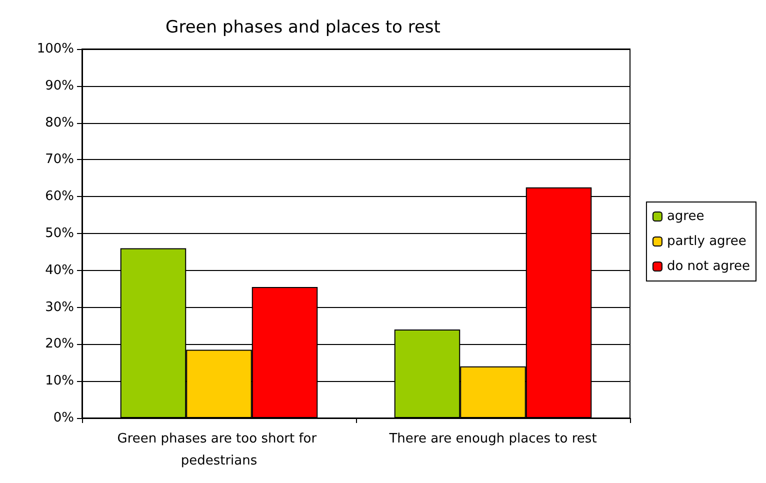 Image resolution: width=766 pixels, height=483 pixels. I want to click on y-tick-label: 60%, so click(59, 196).